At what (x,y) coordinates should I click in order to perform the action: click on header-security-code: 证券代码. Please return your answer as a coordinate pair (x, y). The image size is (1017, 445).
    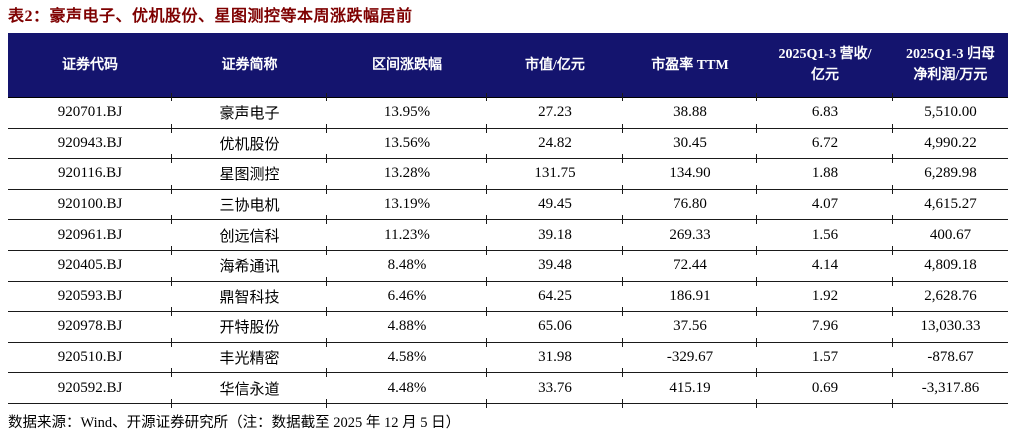
    Looking at the image, I should click on (90, 65).